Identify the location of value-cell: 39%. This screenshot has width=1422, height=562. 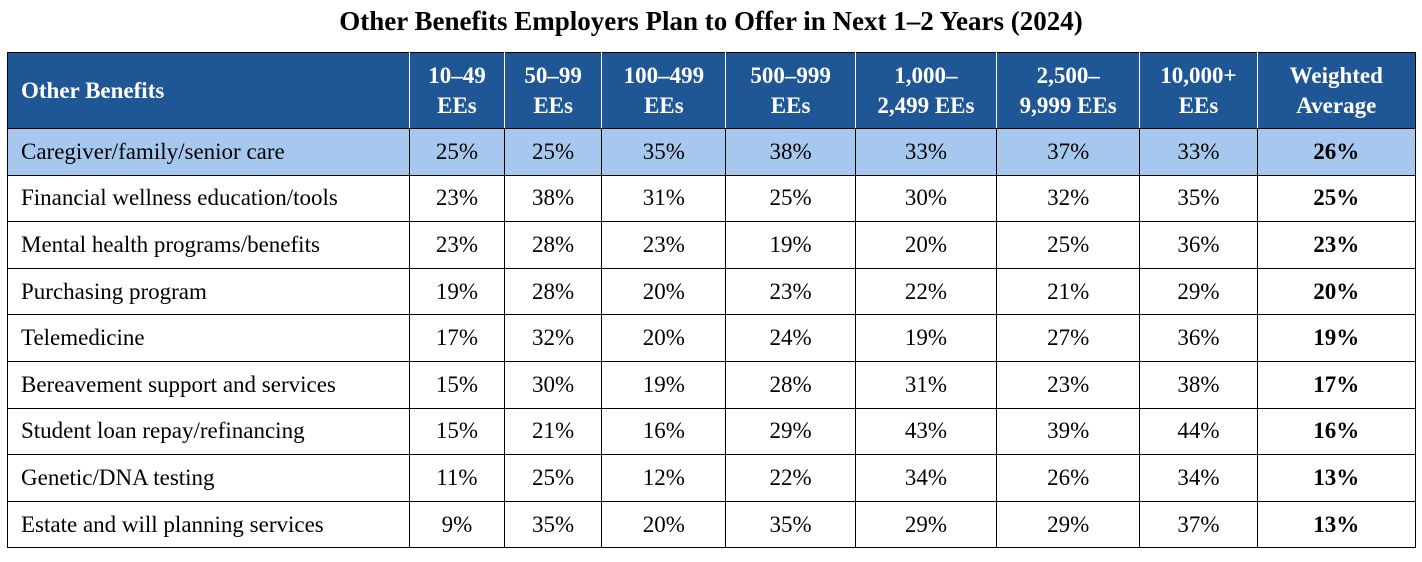
(1068, 431).